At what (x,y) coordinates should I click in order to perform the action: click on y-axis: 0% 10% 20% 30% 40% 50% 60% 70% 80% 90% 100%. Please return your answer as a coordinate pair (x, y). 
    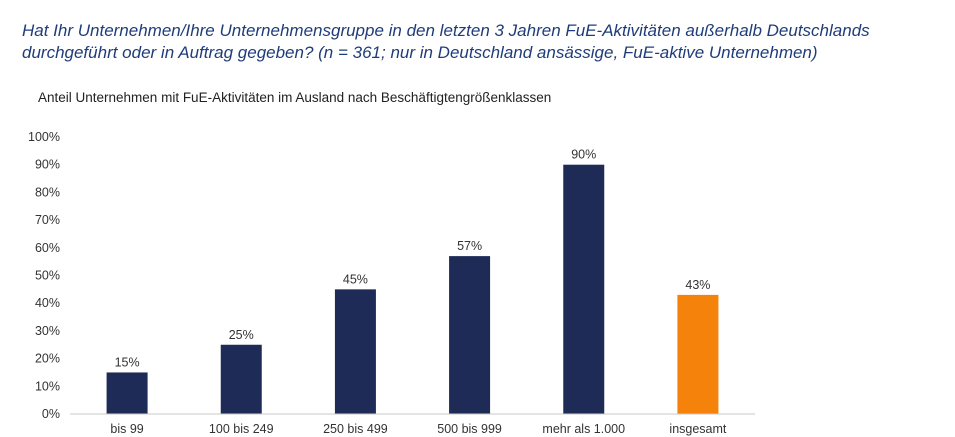
    Looking at the image, I should click on (44, 275).